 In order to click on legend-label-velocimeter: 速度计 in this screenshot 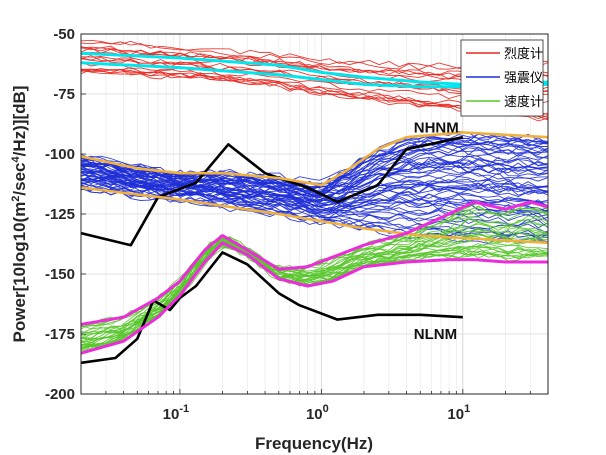, I will do `click(523, 102)`.